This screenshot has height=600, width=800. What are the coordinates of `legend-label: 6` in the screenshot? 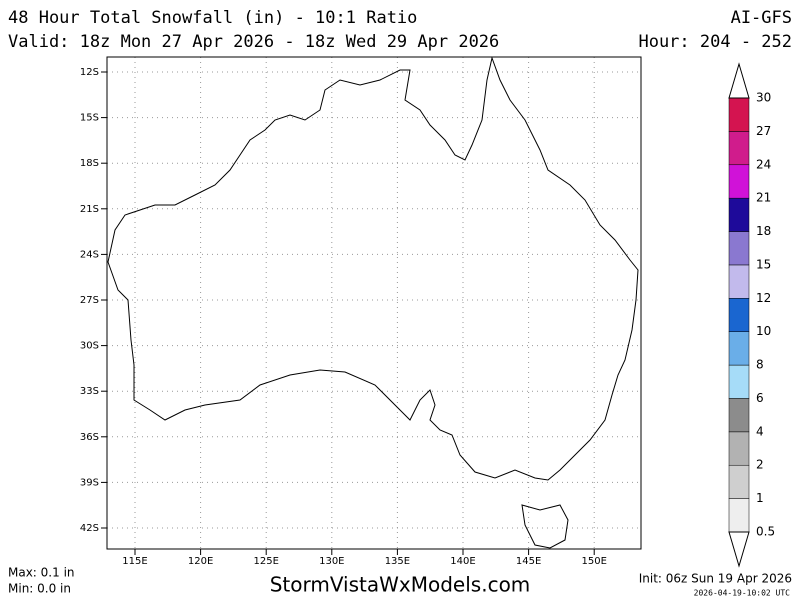 It's located at (760, 398).